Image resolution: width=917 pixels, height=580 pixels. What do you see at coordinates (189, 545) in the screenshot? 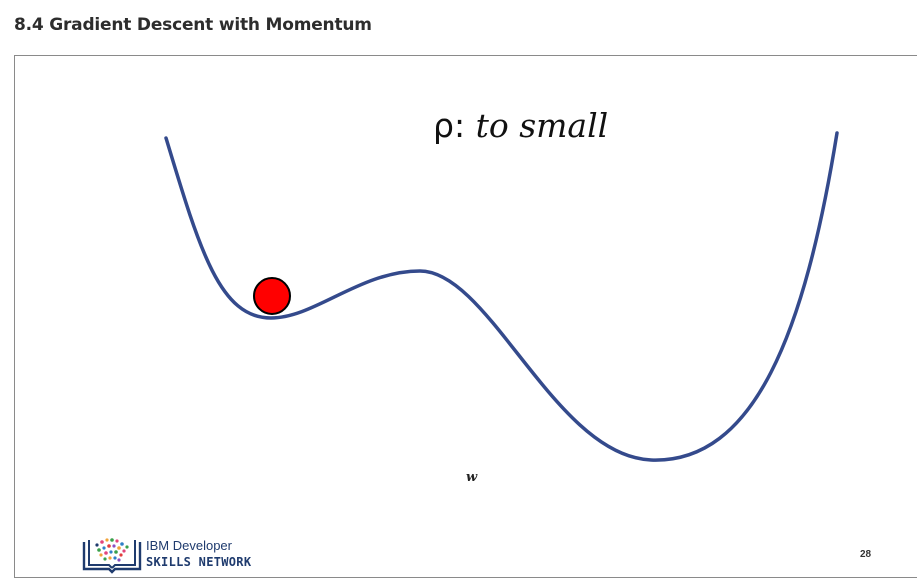
I see `logo-text-ibm-developer: IBM Developer` at bounding box center [189, 545].